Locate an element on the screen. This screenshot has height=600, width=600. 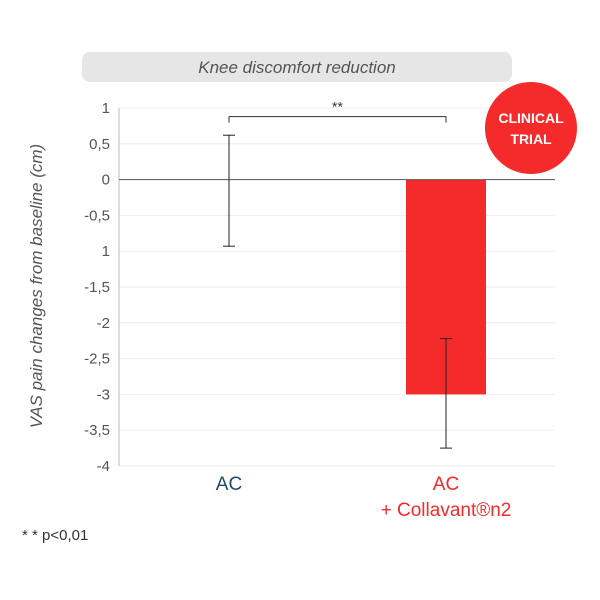
badge-circle is located at coordinates (531, 128).